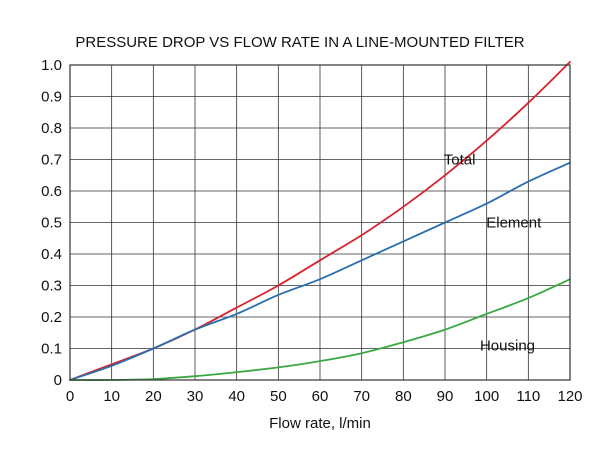 The width and height of the screenshot is (596, 456). Describe the element at coordinates (514, 223) in the screenshot. I see `series-label-element: Element` at that location.